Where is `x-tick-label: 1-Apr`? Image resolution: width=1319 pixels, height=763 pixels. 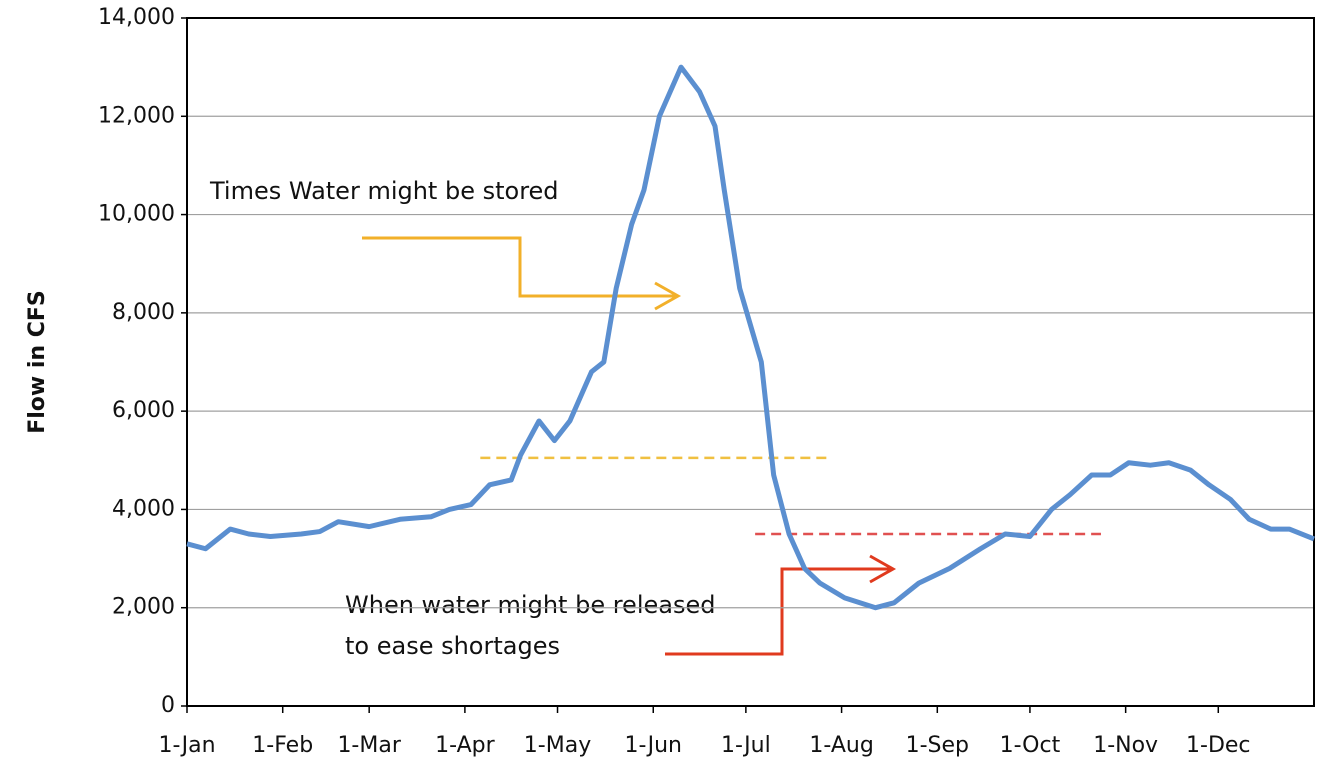
x-tick-label: 1-Apr is located at coordinates (465, 745).